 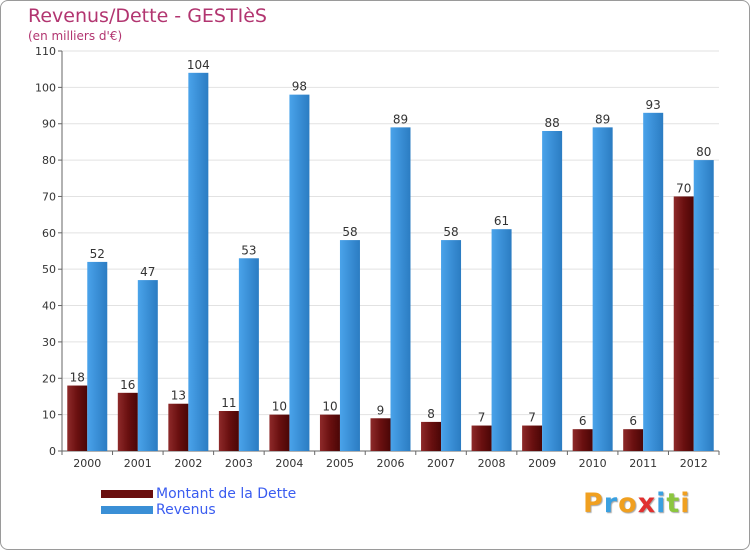 I want to click on legend-swatch-dette, so click(x=127, y=494).